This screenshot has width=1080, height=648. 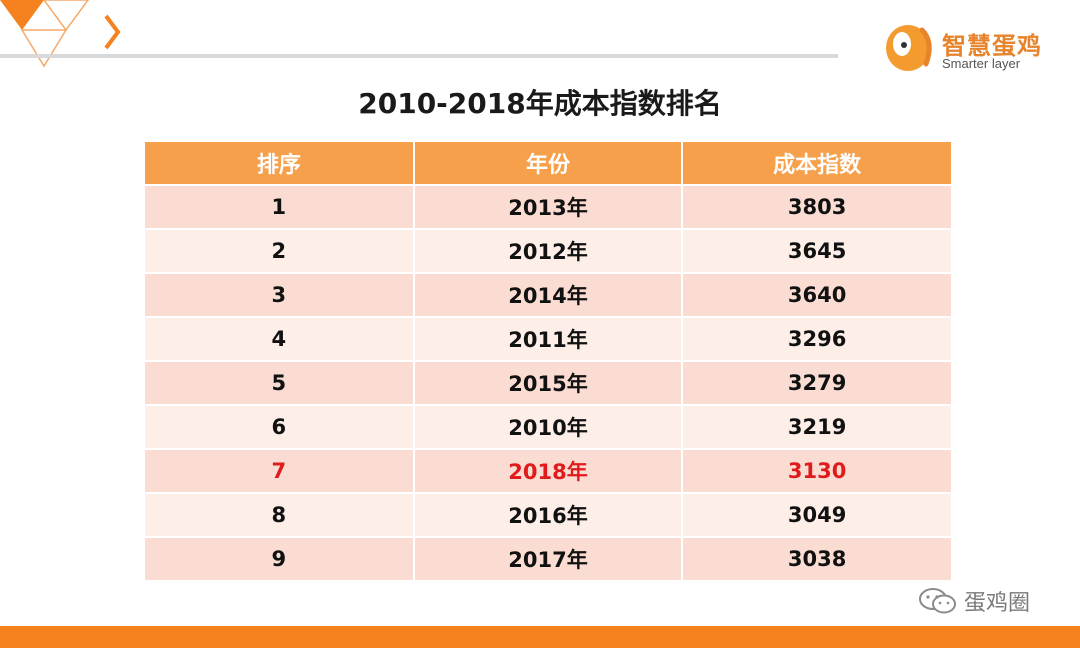 What do you see at coordinates (280, 427) in the screenshot?
I see `rank-cell: 6` at bounding box center [280, 427].